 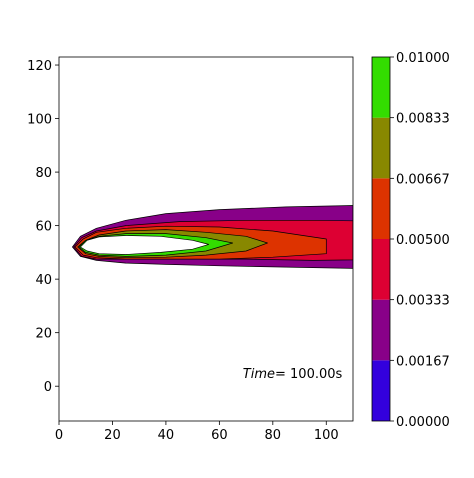 What do you see at coordinates (423, 119) in the screenshot?
I see `colorbar-tick-label: 0.00833` at bounding box center [423, 119].